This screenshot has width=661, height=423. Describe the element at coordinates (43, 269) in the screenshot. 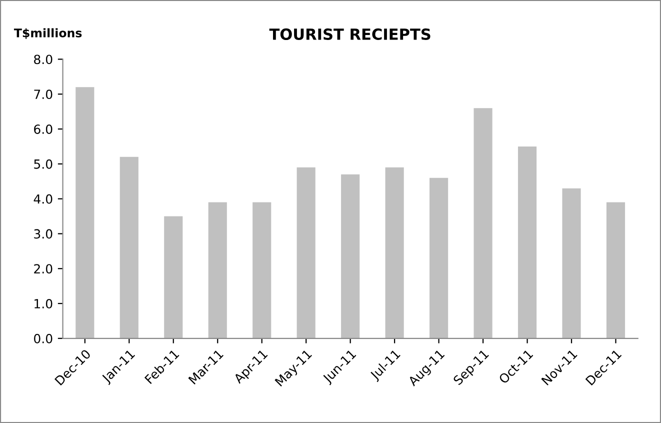

I see `y-tick-label: 2.0` at that location.